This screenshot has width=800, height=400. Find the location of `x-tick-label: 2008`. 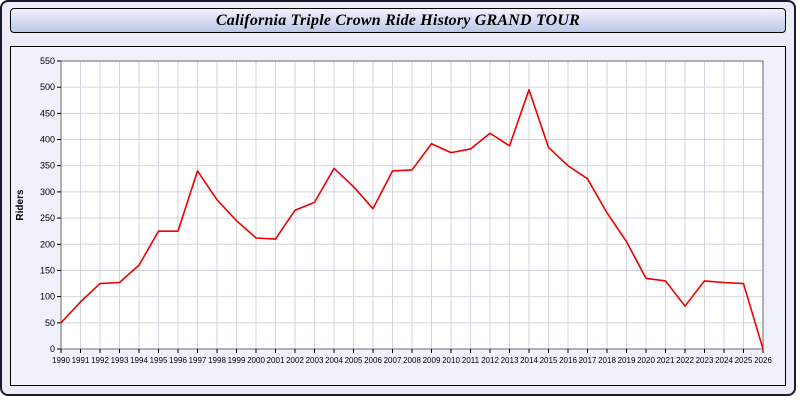

x-tick-label: 2008 is located at coordinates (412, 360).